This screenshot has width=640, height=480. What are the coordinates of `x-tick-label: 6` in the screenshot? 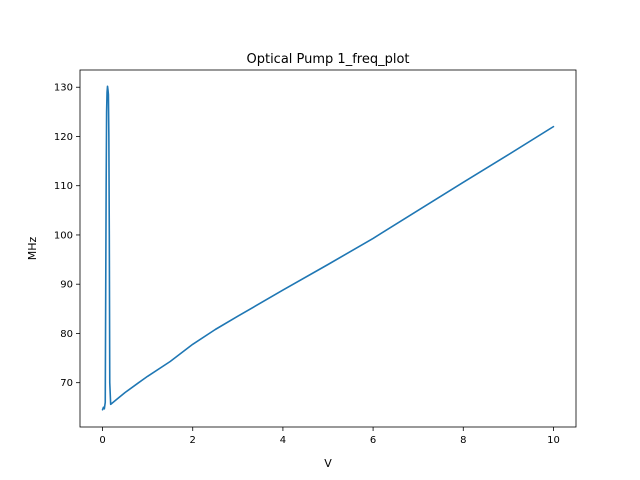 It's located at (373, 440).